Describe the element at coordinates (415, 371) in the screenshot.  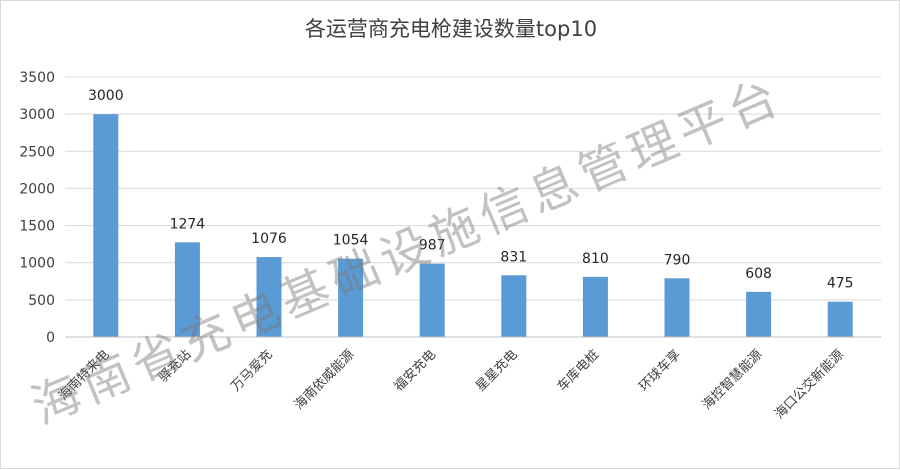
I see `x-category-label: 福安充电` at that location.